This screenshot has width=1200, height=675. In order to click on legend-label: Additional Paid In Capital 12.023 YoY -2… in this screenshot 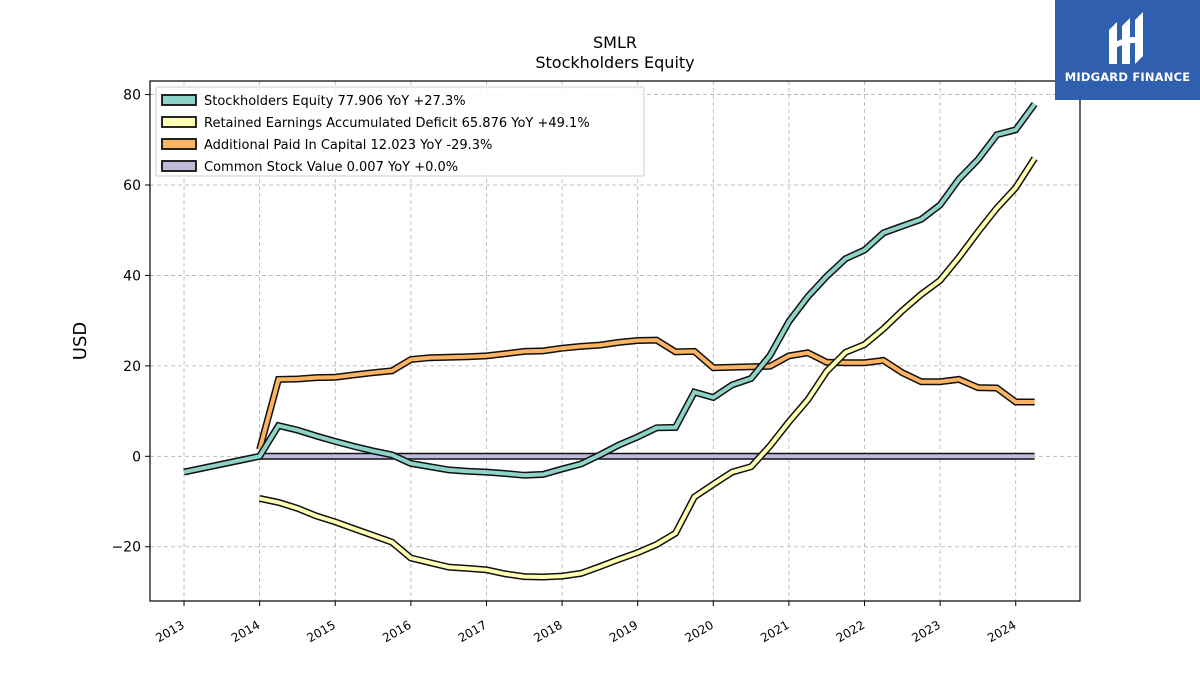, I will do `click(348, 145)`.